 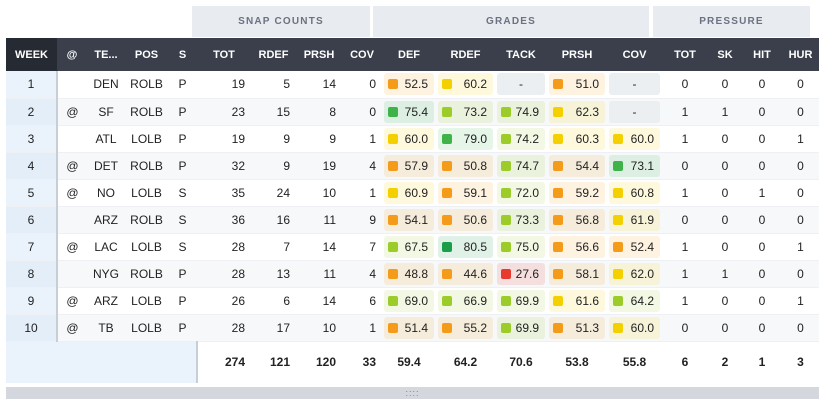 What do you see at coordinates (182, 54) in the screenshot?
I see `column-header-start: S` at bounding box center [182, 54].